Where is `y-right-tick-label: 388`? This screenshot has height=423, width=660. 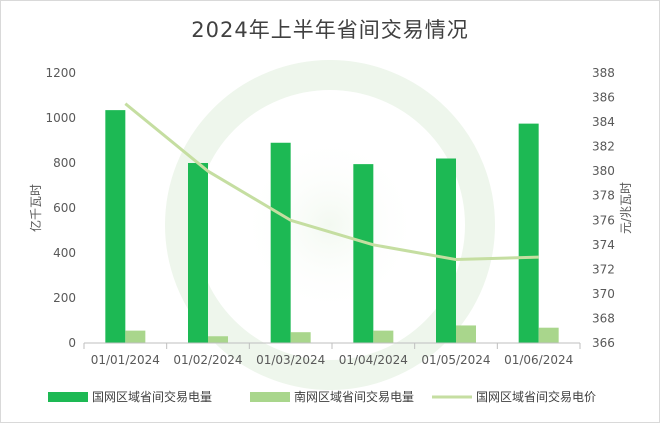 y-right-tick-label: 388 is located at coordinates (603, 73).